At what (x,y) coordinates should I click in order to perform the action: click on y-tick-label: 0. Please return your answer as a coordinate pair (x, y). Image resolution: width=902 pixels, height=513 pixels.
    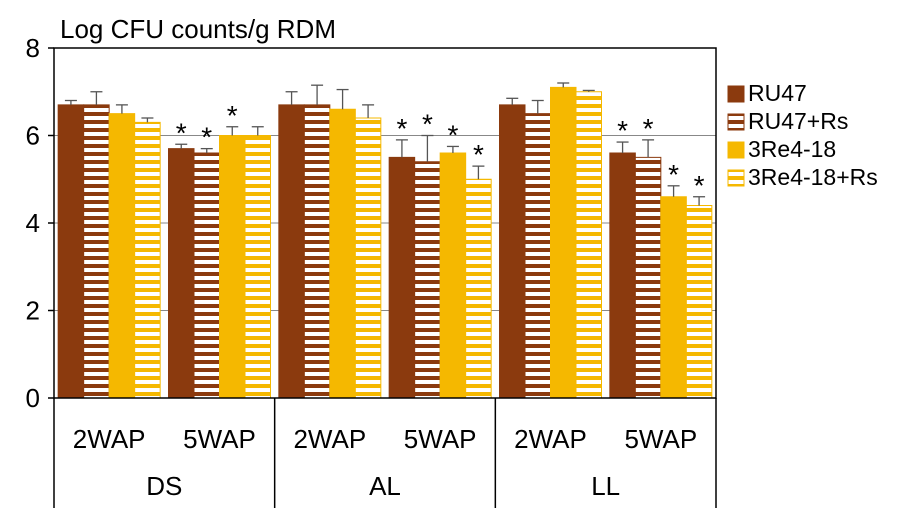
    Looking at the image, I should click on (33, 398).